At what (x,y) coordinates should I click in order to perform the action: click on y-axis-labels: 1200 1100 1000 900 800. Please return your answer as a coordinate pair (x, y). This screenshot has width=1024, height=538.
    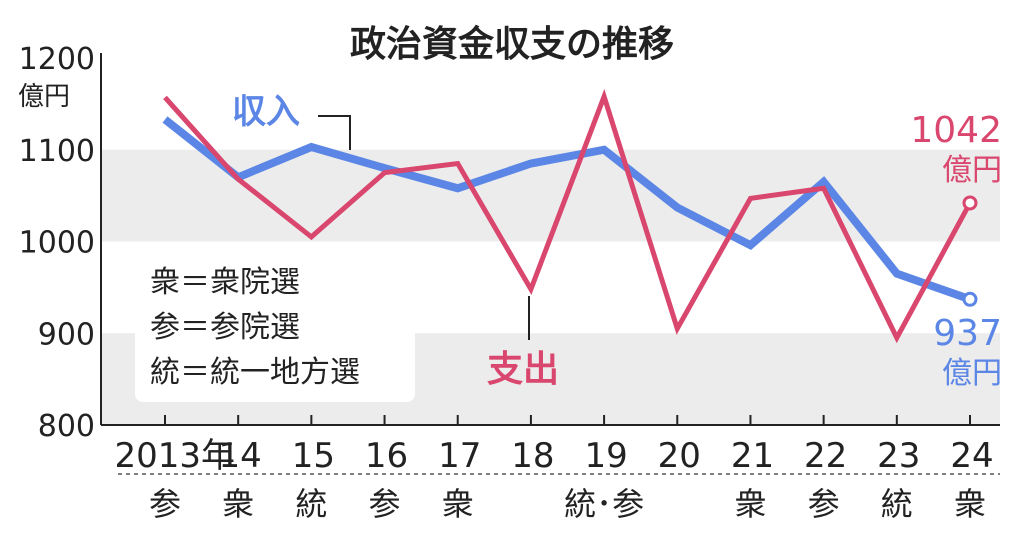
    Looking at the image, I should click on (60, 243).